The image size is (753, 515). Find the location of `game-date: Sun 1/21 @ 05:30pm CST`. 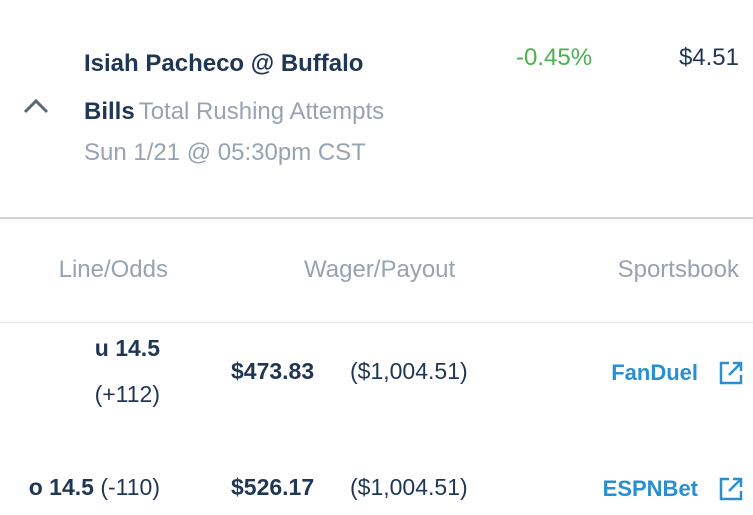

game-date: Sun 1/21 @ 05:30pm CST is located at coordinates (225, 152).